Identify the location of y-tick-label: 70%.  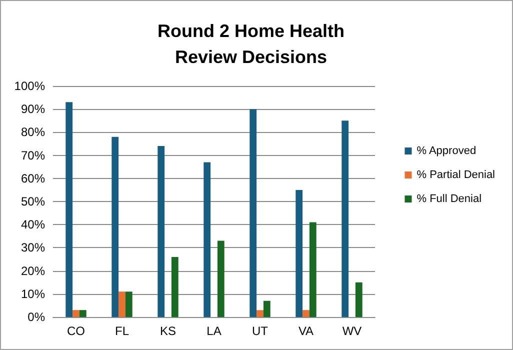
(33, 155).